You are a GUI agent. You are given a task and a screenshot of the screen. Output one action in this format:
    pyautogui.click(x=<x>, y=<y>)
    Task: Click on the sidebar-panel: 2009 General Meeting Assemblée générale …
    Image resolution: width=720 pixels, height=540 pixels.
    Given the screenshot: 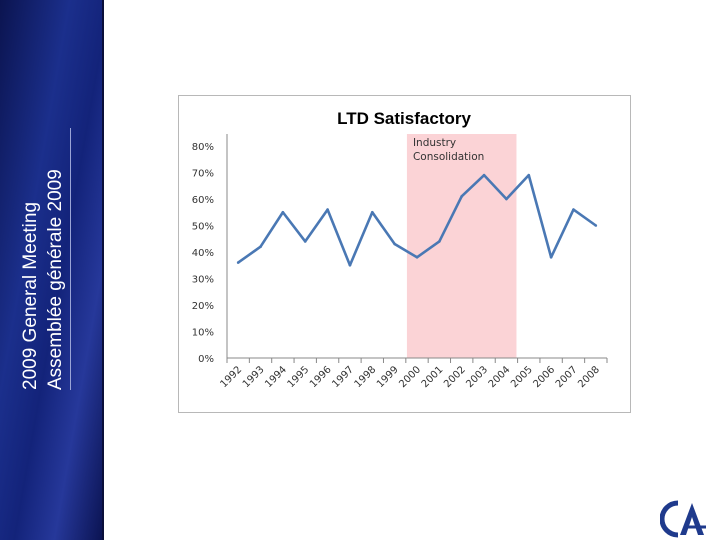 What is the action you would take?
    pyautogui.click(x=52, y=270)
    